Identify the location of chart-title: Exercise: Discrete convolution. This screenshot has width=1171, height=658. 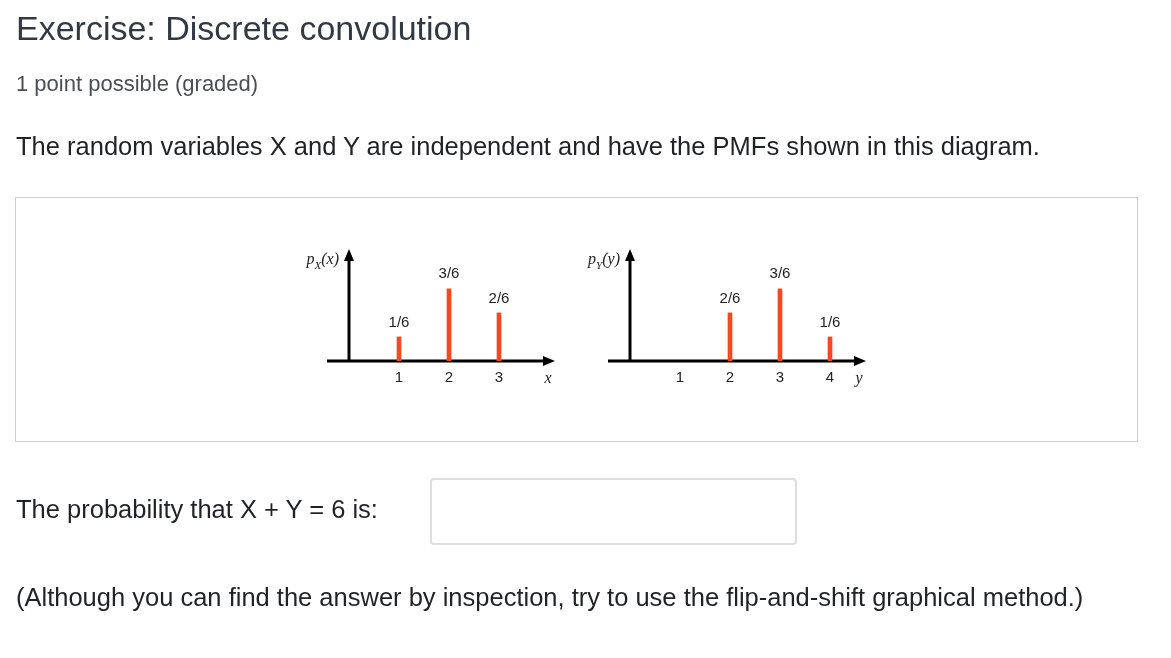
(244, 28).